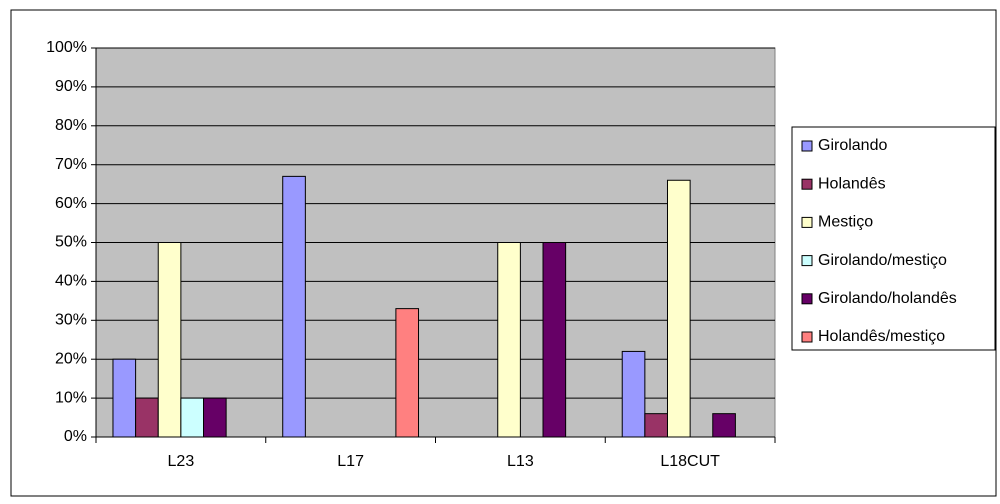  I want to click on x-tick-label: L17, so click(350, 461).